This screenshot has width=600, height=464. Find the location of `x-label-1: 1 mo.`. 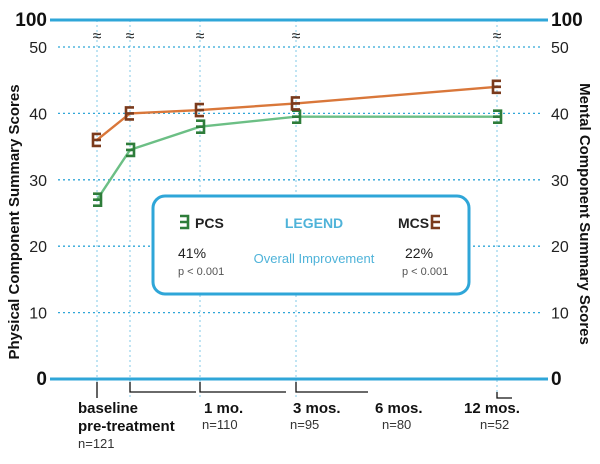

x-label-1: 1 mo. is located at coordinates (223, 408).